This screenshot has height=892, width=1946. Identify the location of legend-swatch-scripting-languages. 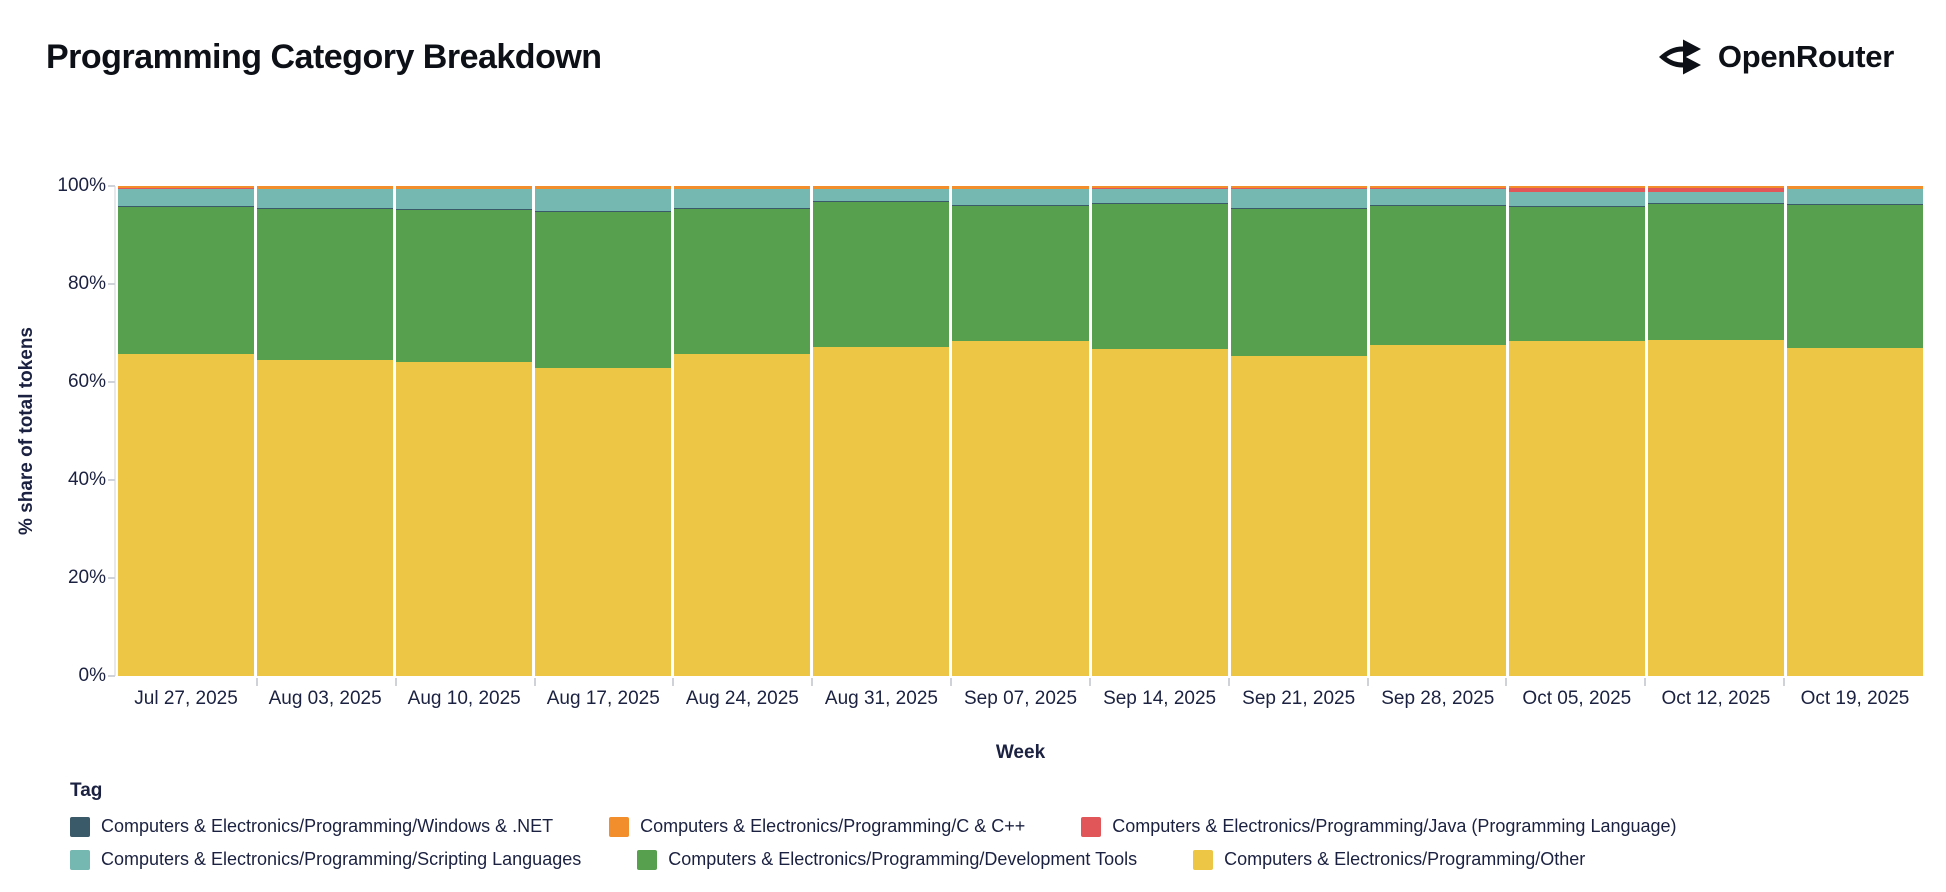
(80, 859).